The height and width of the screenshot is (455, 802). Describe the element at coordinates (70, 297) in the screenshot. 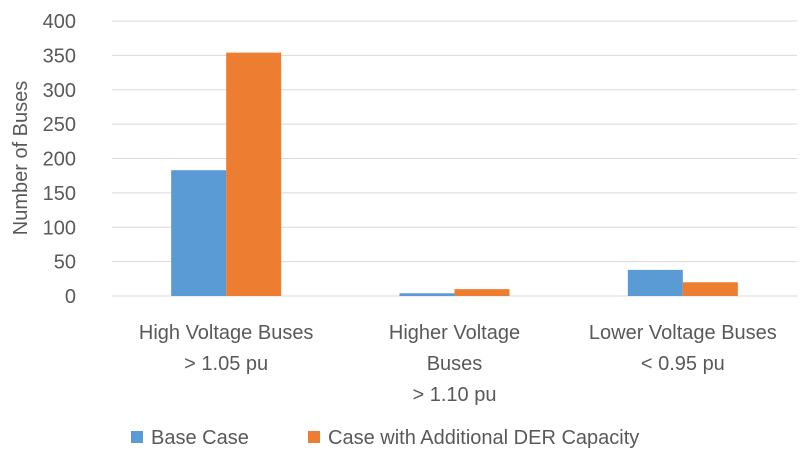

I see `y-tick-label: 0` at that location.